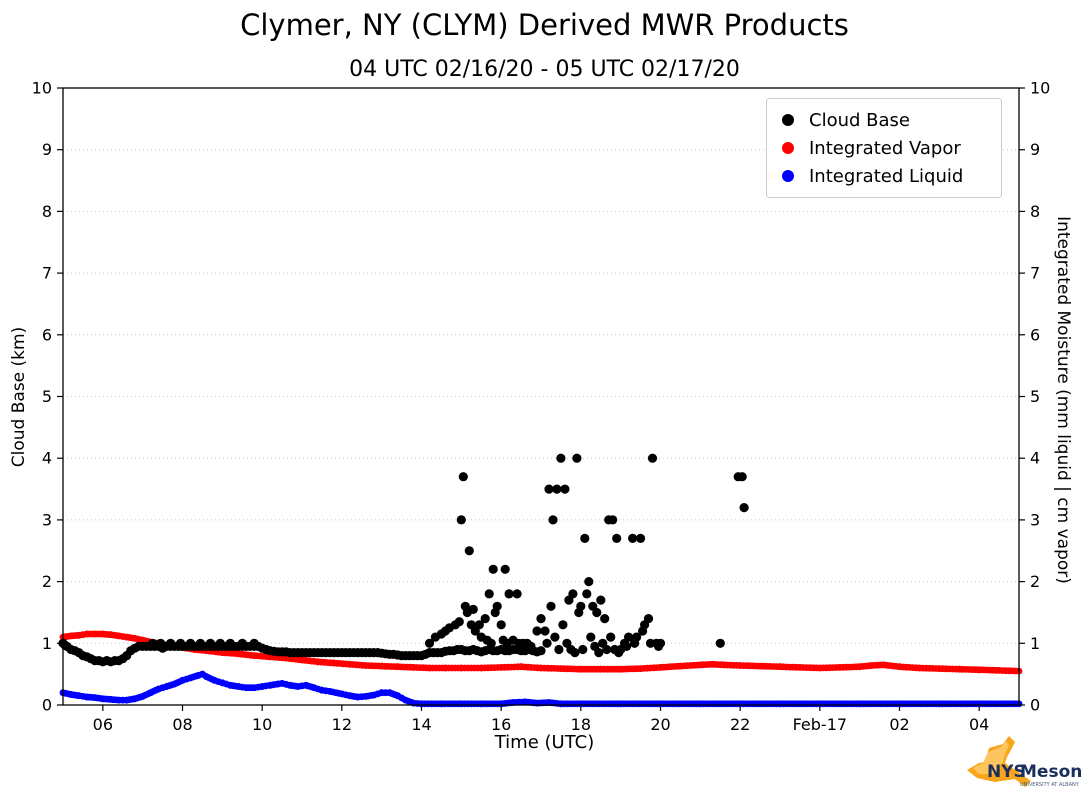  What do you see at coordinates (1035, 334) in the screenshot?
I see `y-tick-label-right: 6` at bounding box center [1035, 334].